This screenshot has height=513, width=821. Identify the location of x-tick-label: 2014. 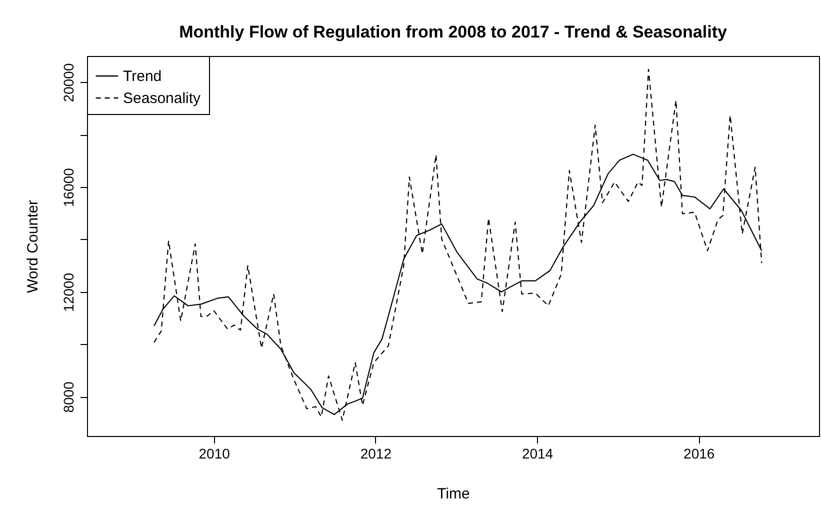
(538, 454).